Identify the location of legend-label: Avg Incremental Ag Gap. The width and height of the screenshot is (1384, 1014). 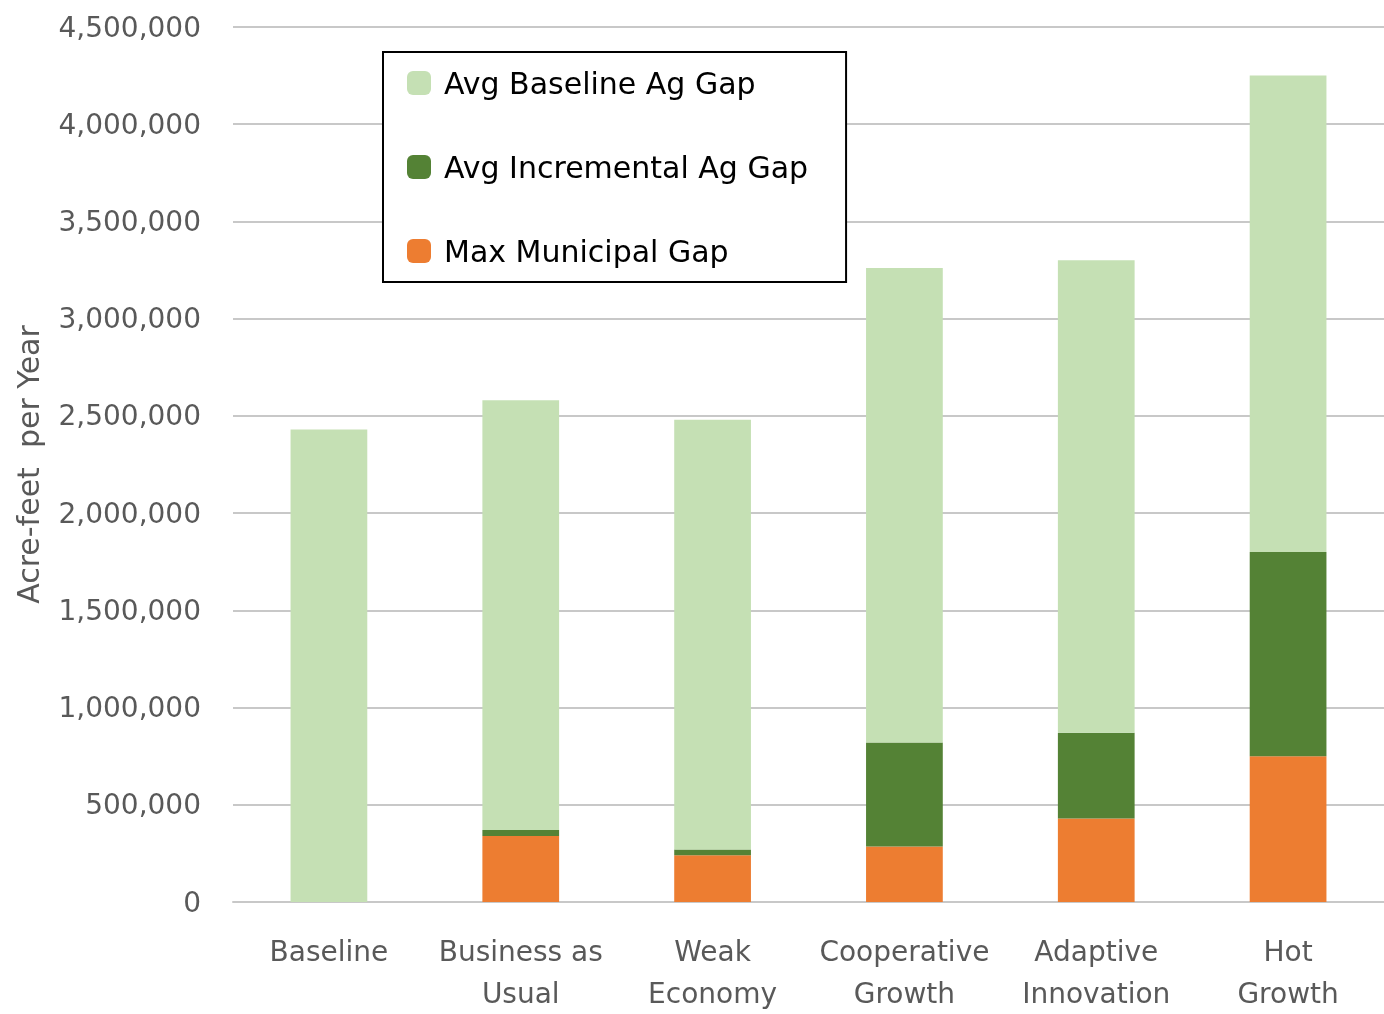
(626, 167).